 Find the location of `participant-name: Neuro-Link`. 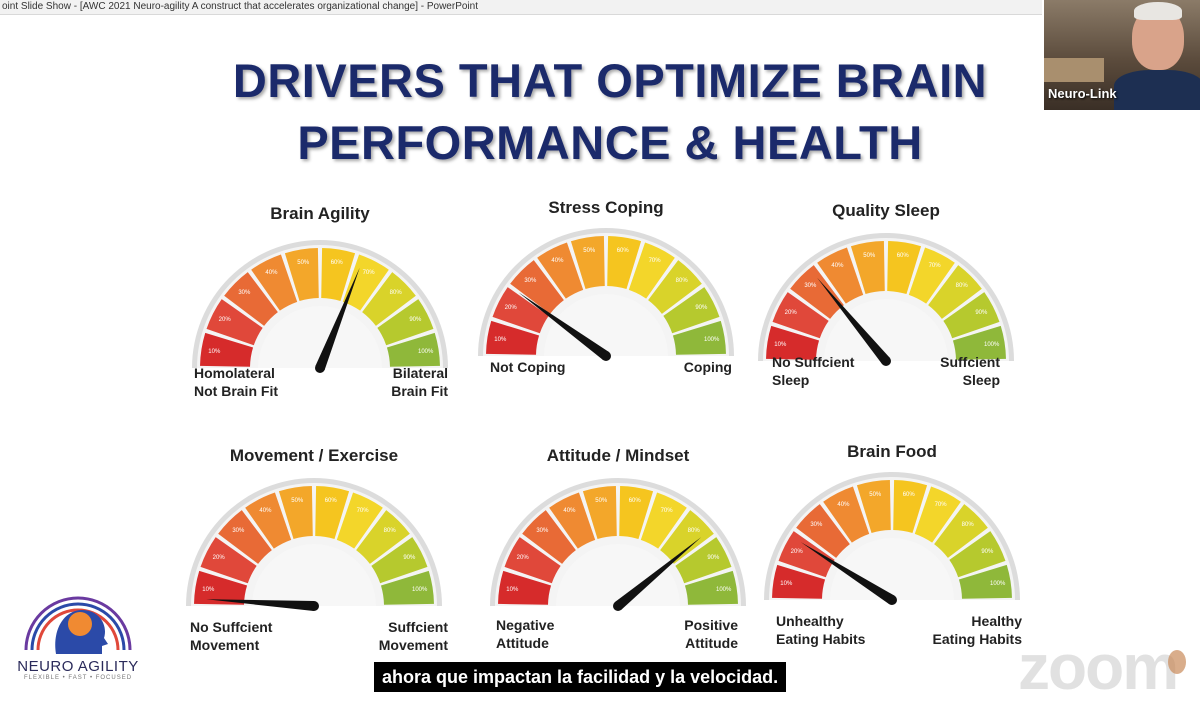

participant-name: Neuro-Link is located at coordinates (1082, 93).